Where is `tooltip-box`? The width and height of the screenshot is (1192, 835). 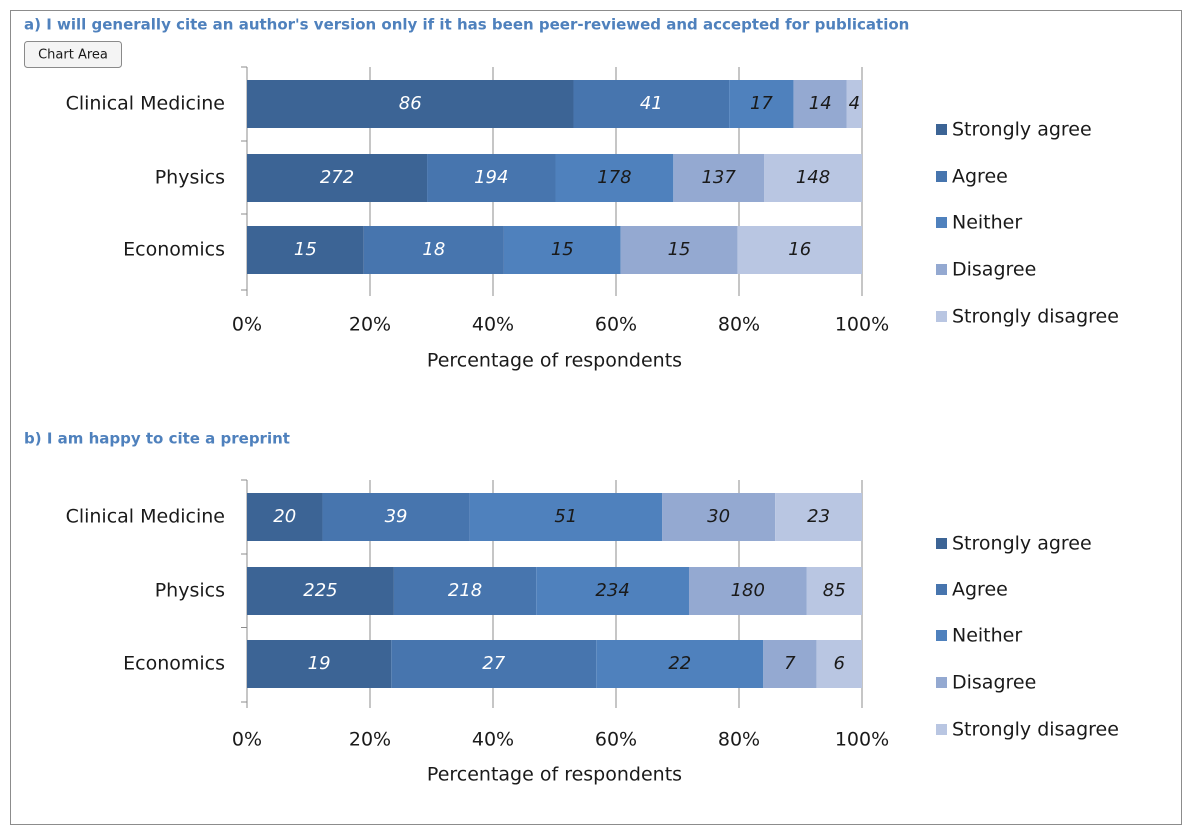 tooltip-box is located at coordinates (73, 54).